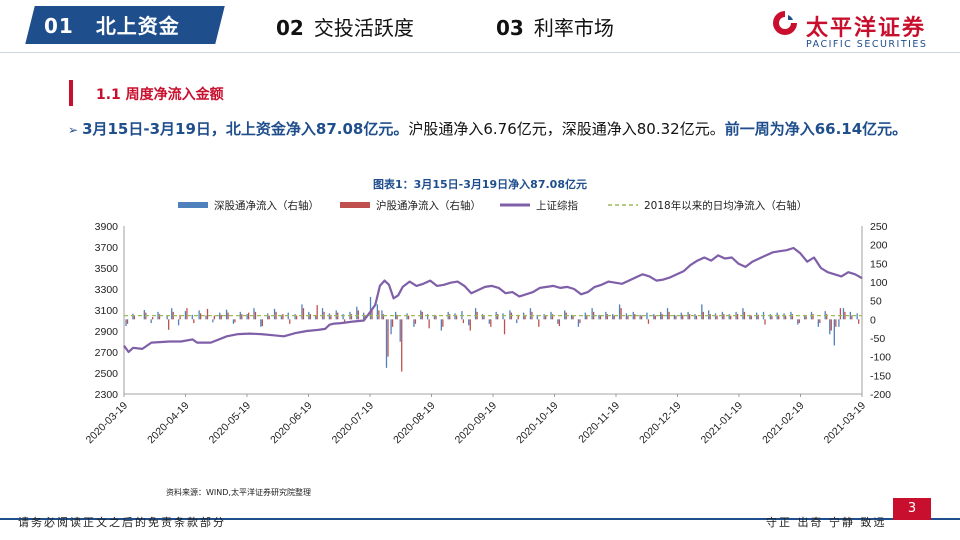 This screenshot has width=960, height=540. What do you see at coordinates (862, 30) in the screenshot?
I see `company-logo: 太平洋证券 PACIFIC SECURITIES` at bounding box center [862, 30].